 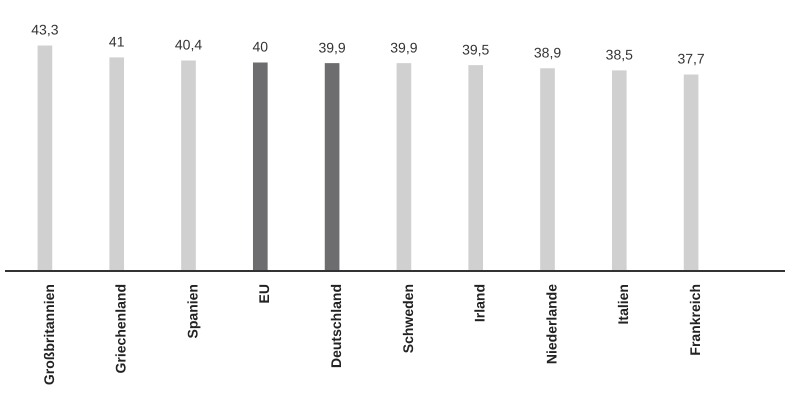 What do you see at coordinates (188, 44) in the screenshot?
I see `data-label: 40,4` at bounding box center [188, 44].